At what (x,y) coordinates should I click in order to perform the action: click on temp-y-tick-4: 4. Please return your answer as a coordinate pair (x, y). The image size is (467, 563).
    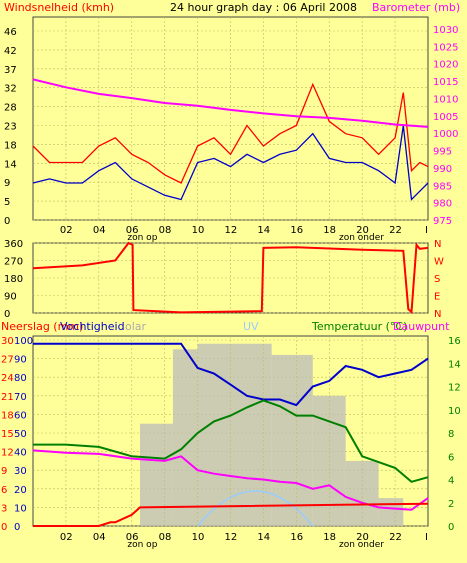
    Looking at the image, I should click on (451, 481).